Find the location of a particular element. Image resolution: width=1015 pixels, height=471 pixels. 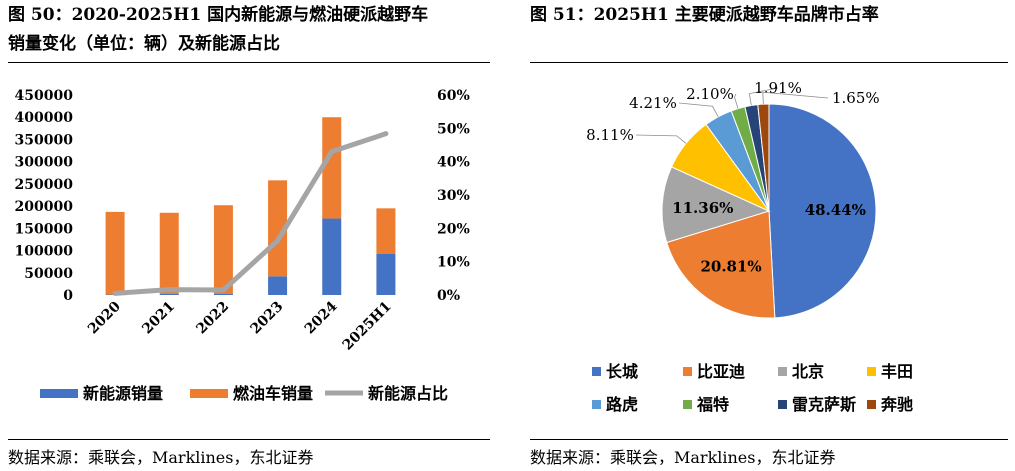

y-left-tick-label: 100000 is located at coordinates (44, 252).